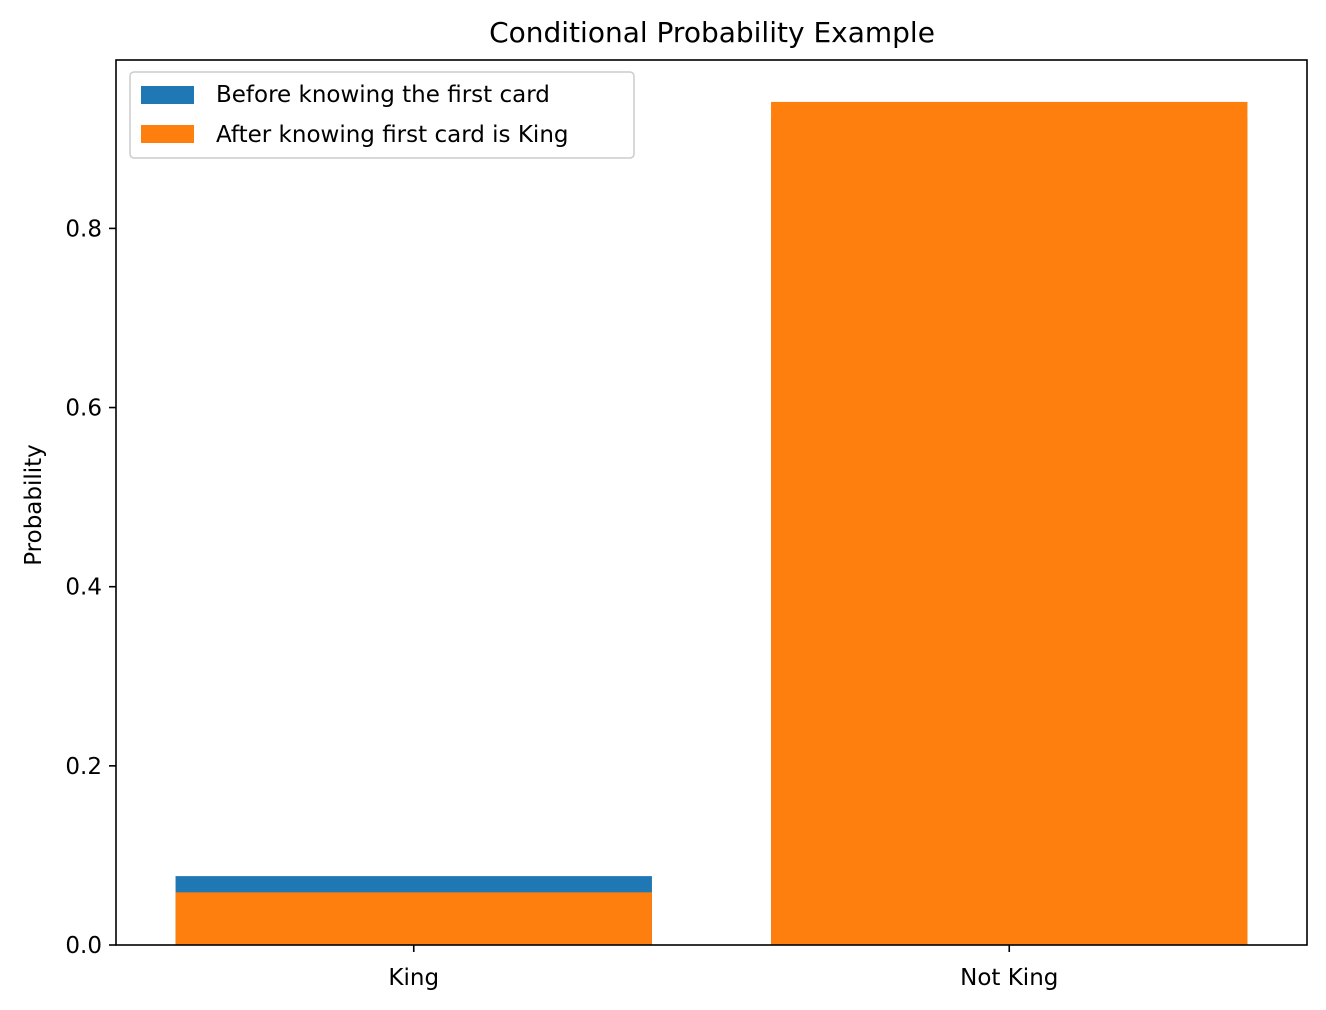 The height and width of the screenshot is (1010, 1326). What do you see at coordinates (83, 409) in the screenshot?
I see `y-tick-label: 0.6` at bounding box center [83, 409].